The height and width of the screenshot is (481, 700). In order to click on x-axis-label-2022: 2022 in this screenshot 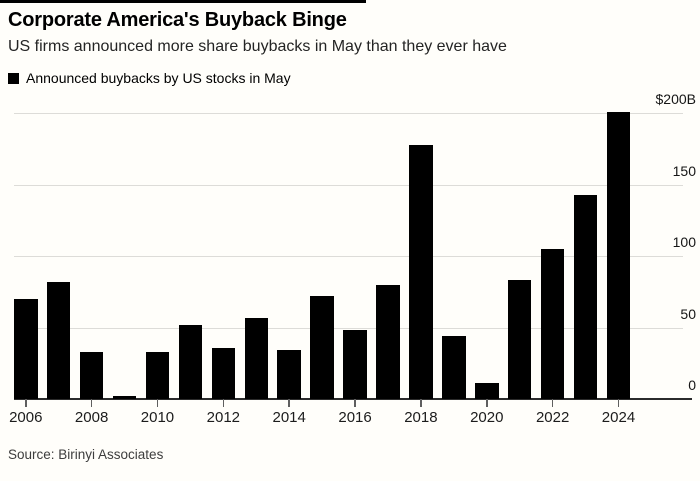, I will do `click(552, 417)`.